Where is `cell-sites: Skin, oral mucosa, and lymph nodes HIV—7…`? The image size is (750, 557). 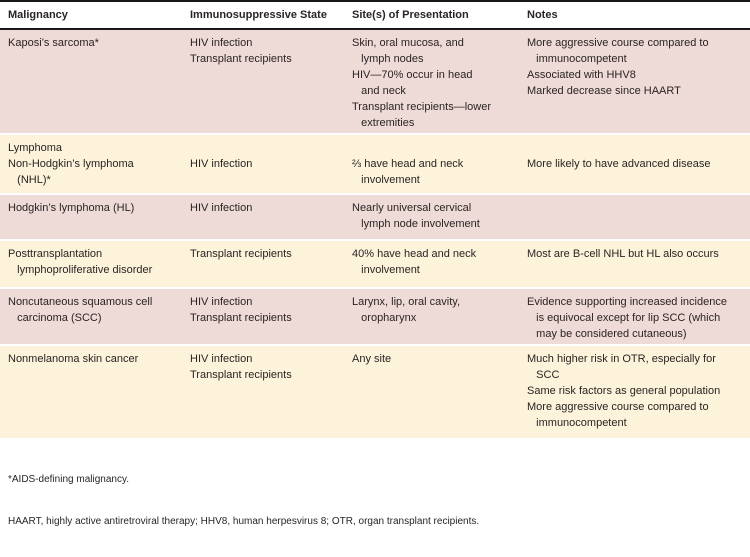
cell-sites: Skin, oral mucosa, and lymph nodes HIV—7… is located at coordinates (421, 83).